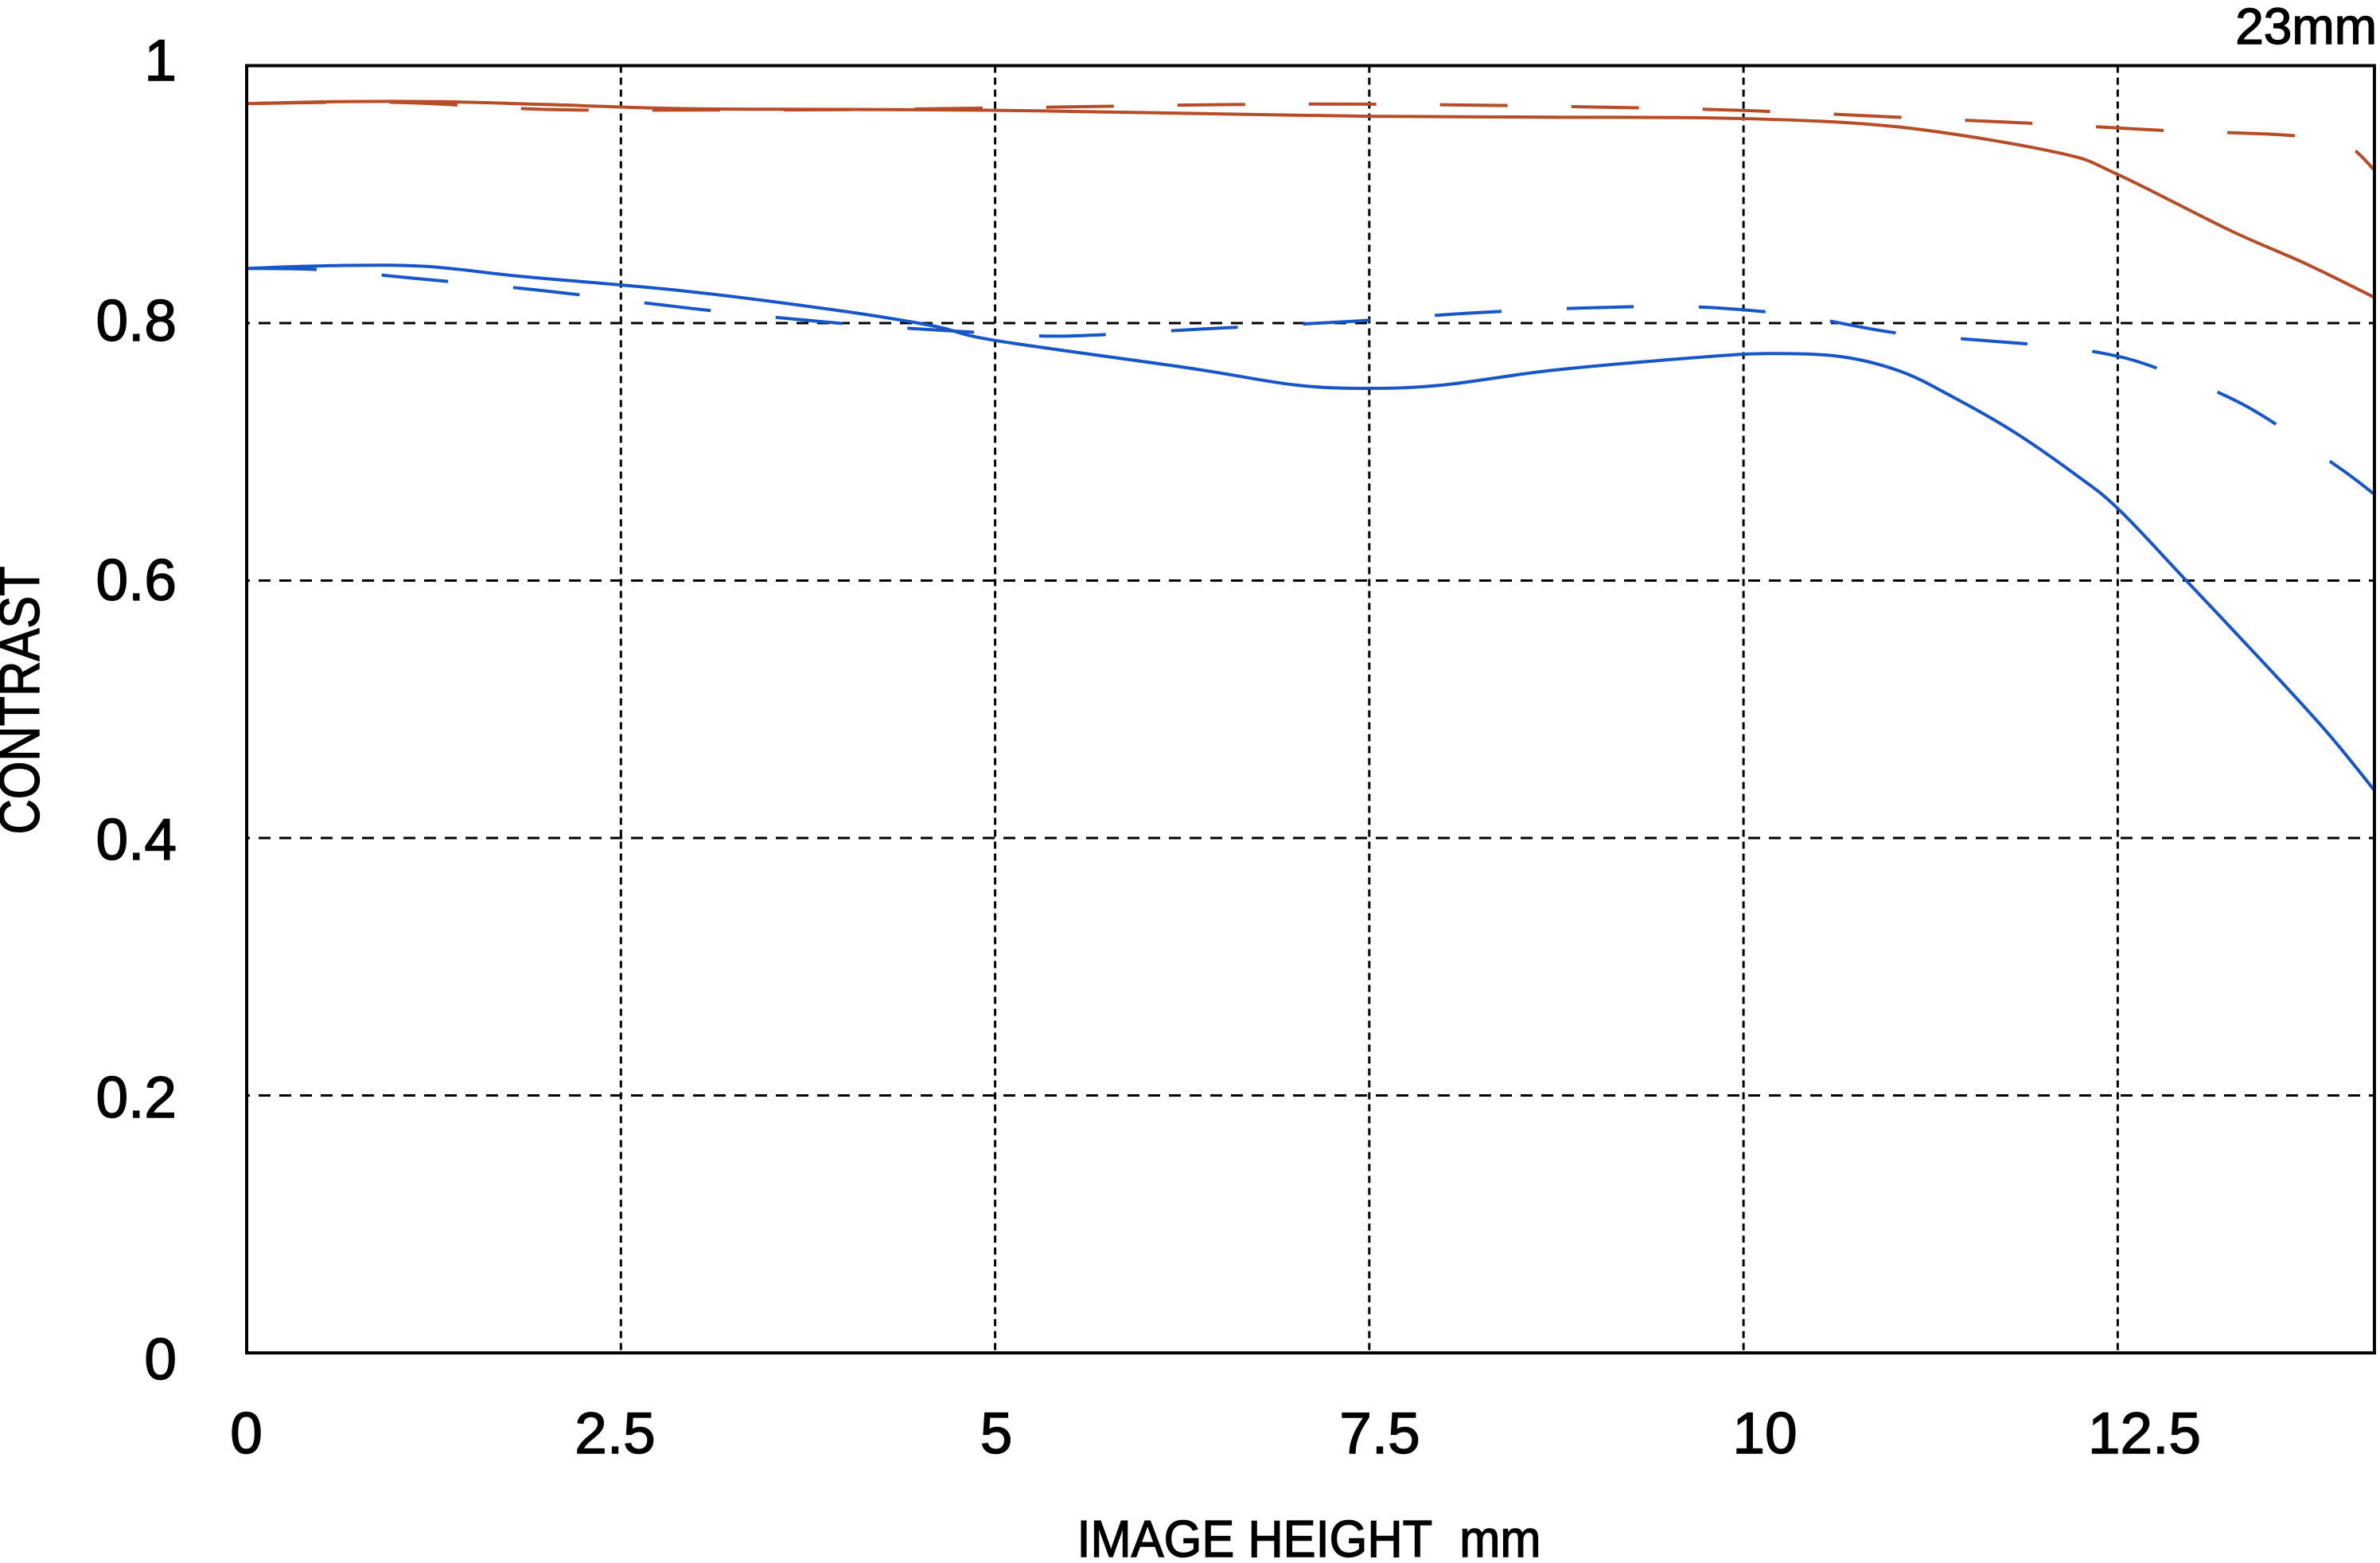 This screenshot has height=1563, width=2380. Describe the element at coordinates (1764, 1433) in the screenshot. I see `svg-text: 10` at that location.